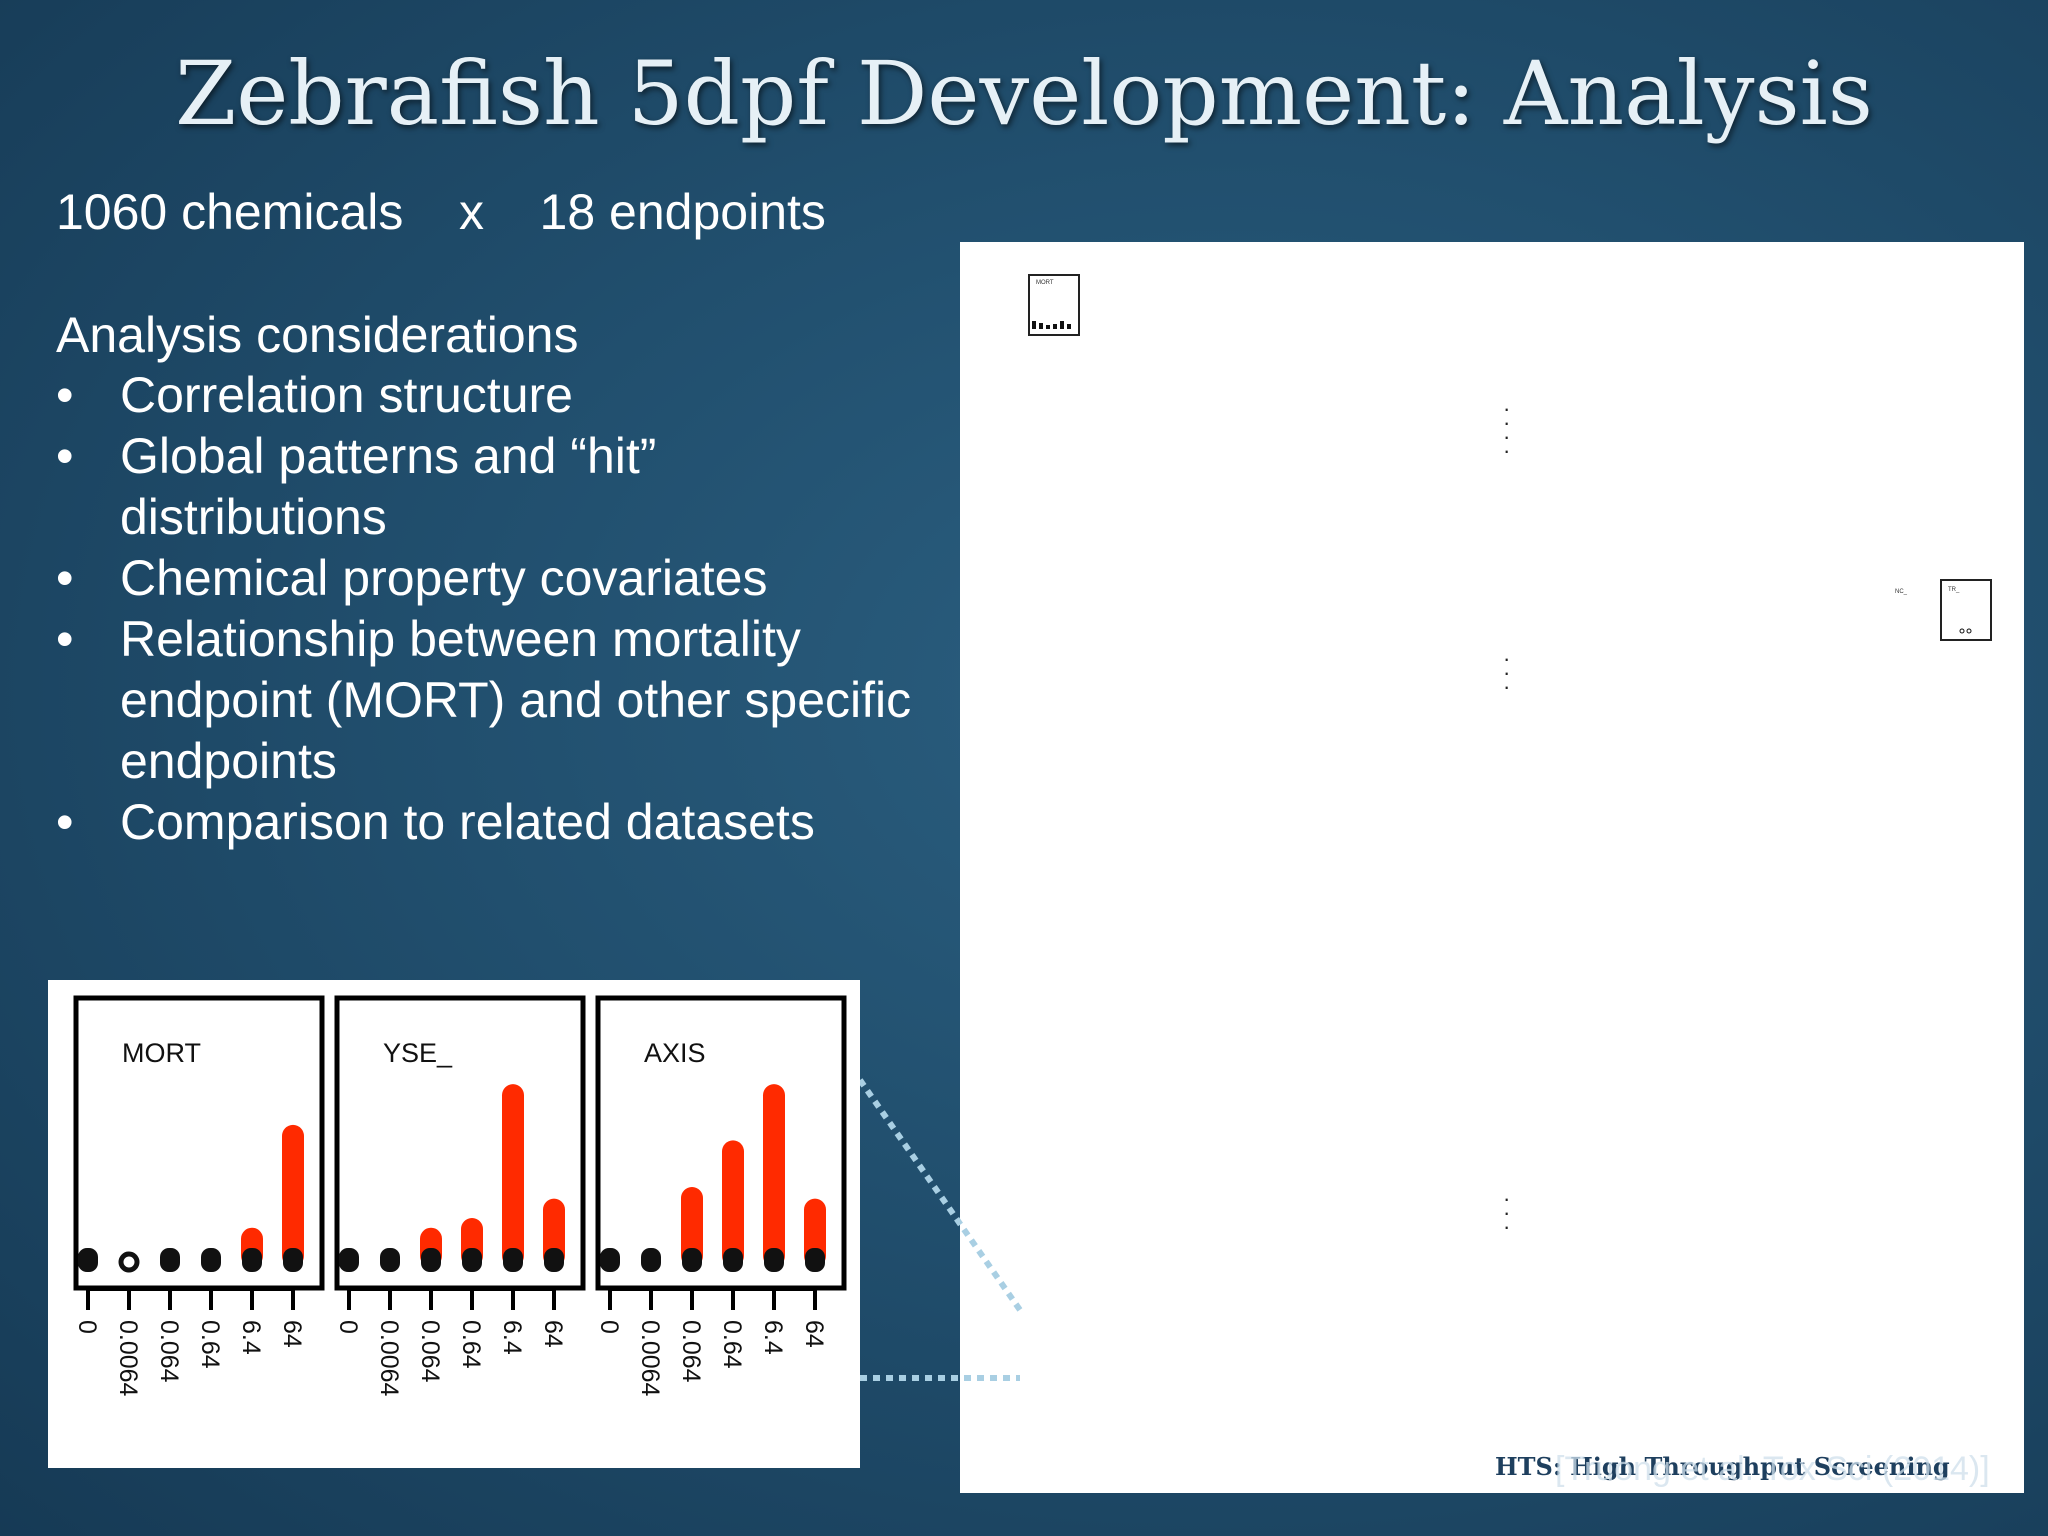 The width and height of the screenshot is (2048, 1536). Describe the element at coordinates (1966, 610) in the screenshot. I see `mini-plot-tr: TR_` at that location.